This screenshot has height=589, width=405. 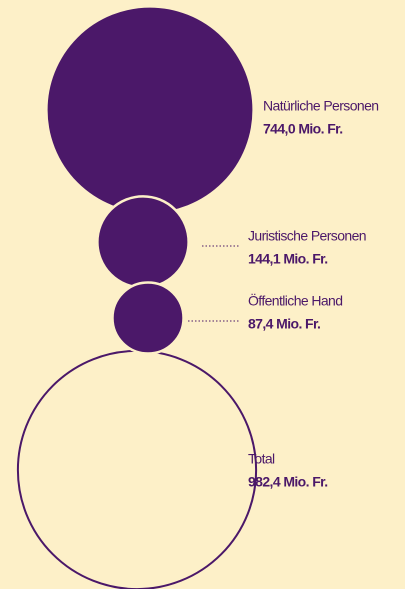 What do you see at coordinates (288, 482) in the screenshot?
I see `bubble-value: 982,4 Mio. Fr.` at bounding box center [288, 482].